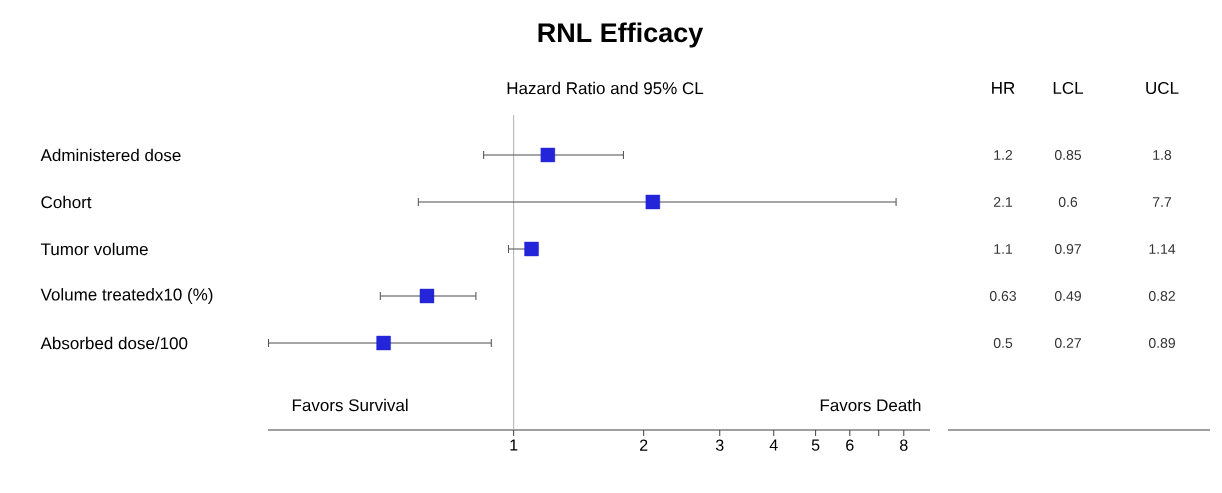 The image size is (1222, 493). Describe the element at coordinates (1162, 87) in the screenshot. I see `text: UCL` at that location.